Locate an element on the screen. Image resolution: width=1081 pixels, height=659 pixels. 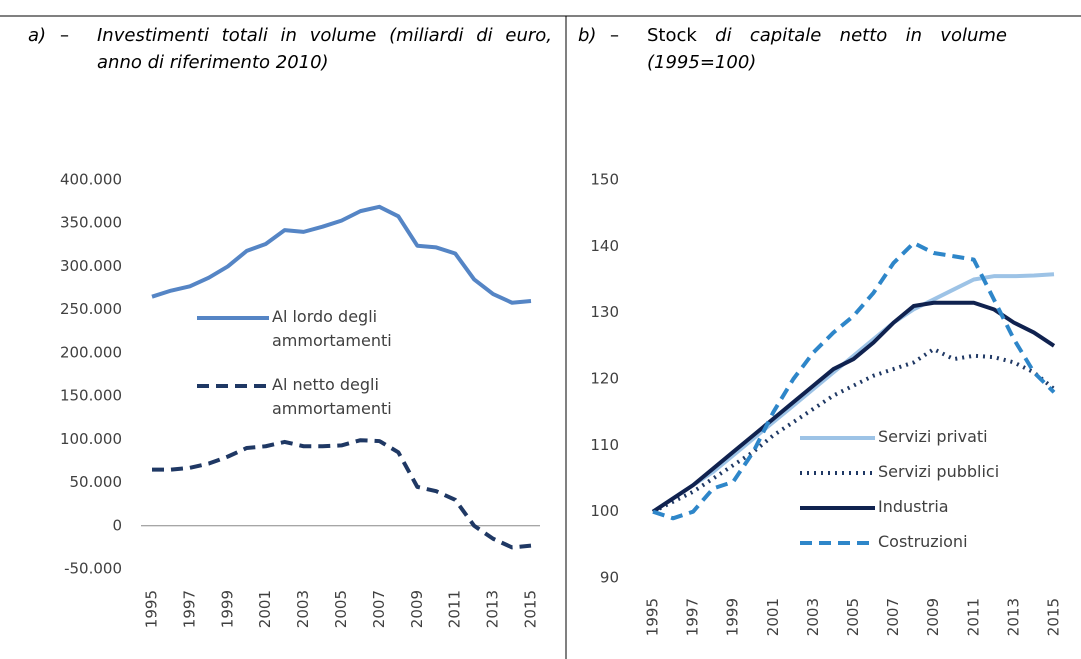
y-tick-label: 350.000 is located at coordinates (91, 223).